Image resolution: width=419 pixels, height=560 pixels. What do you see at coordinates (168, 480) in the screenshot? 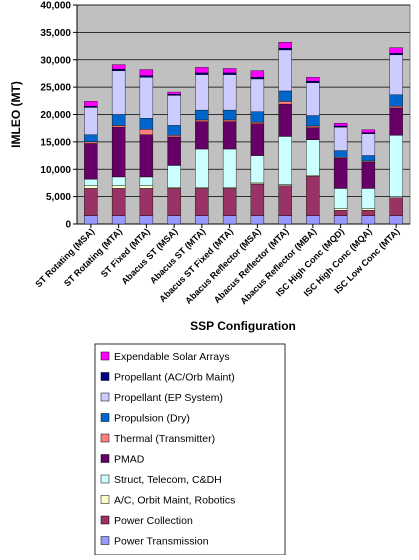
I see `legend-entry: Struct, Telecom, C&DH` at bounding box center [168, 480].